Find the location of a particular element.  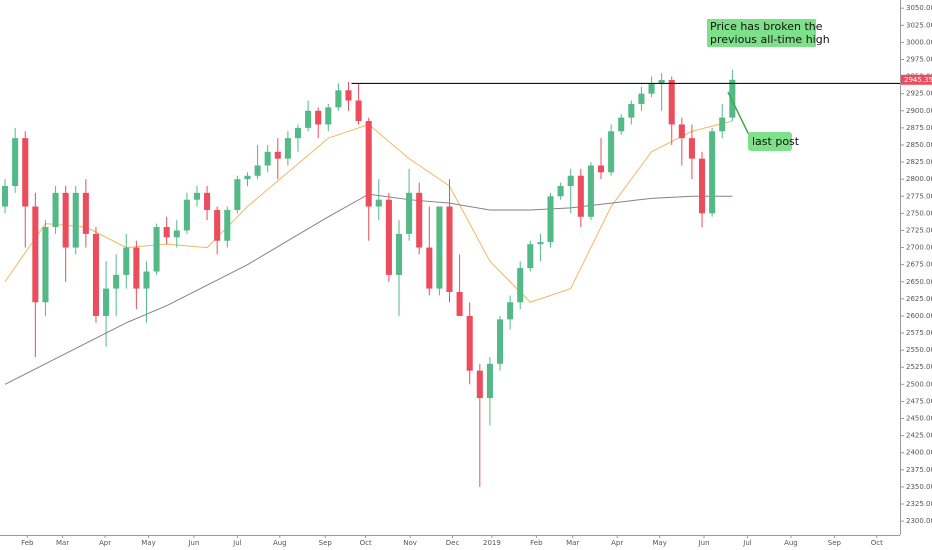

annotation-text: previous all-time high is located at coordinates (770, 39).